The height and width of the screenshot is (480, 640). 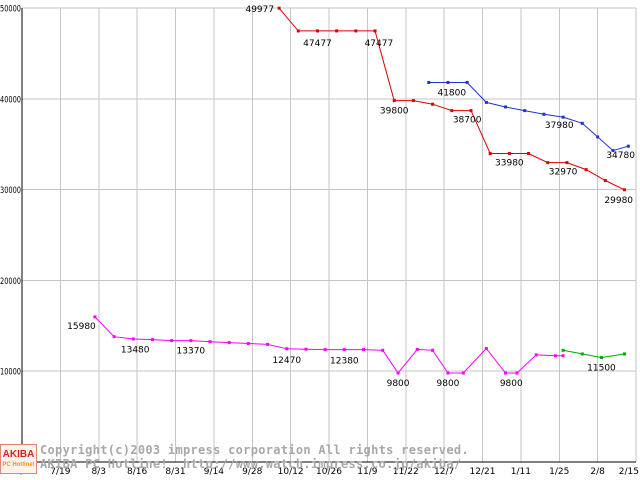 I want to click on svg-text: 32970, so click(x=563, y=173).